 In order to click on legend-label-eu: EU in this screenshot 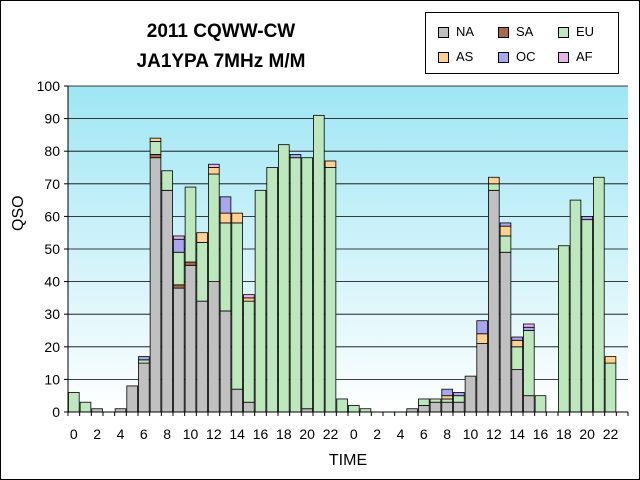, I will do `click(585, 31)`.